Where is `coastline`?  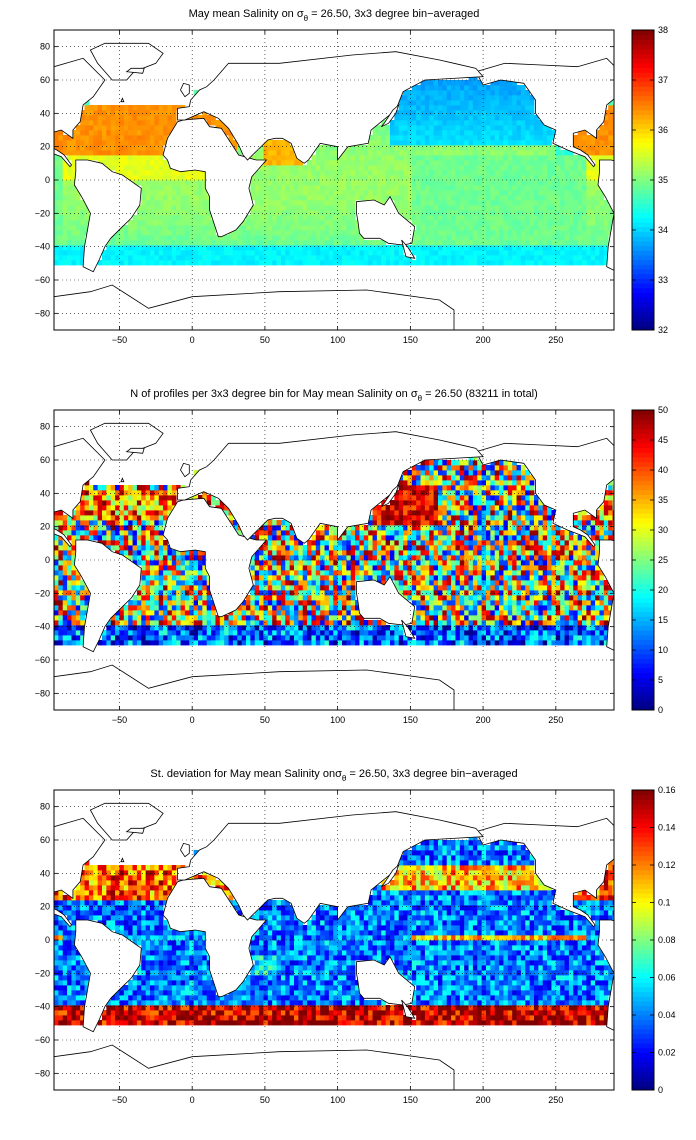 coastline is located at coordinates (254, 307).